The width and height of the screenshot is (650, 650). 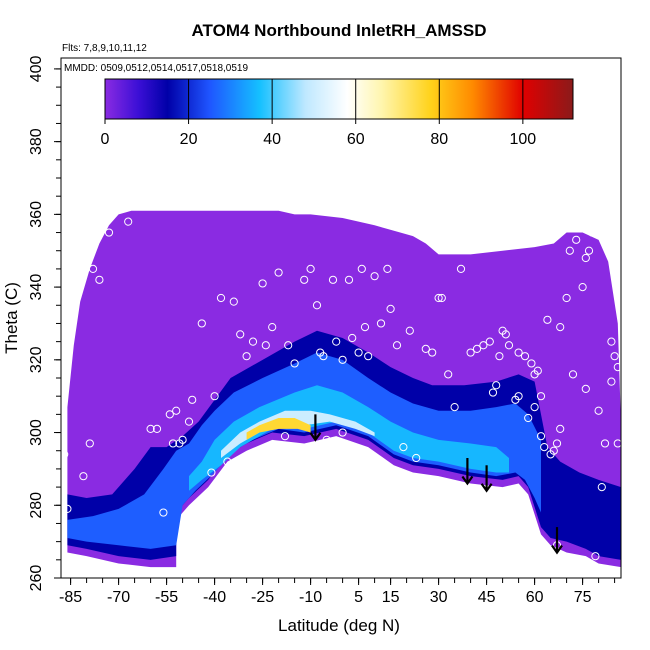 I want to click on y-axis: 260 280 300 320 340 360 380 400, so click(x=44, y=323).